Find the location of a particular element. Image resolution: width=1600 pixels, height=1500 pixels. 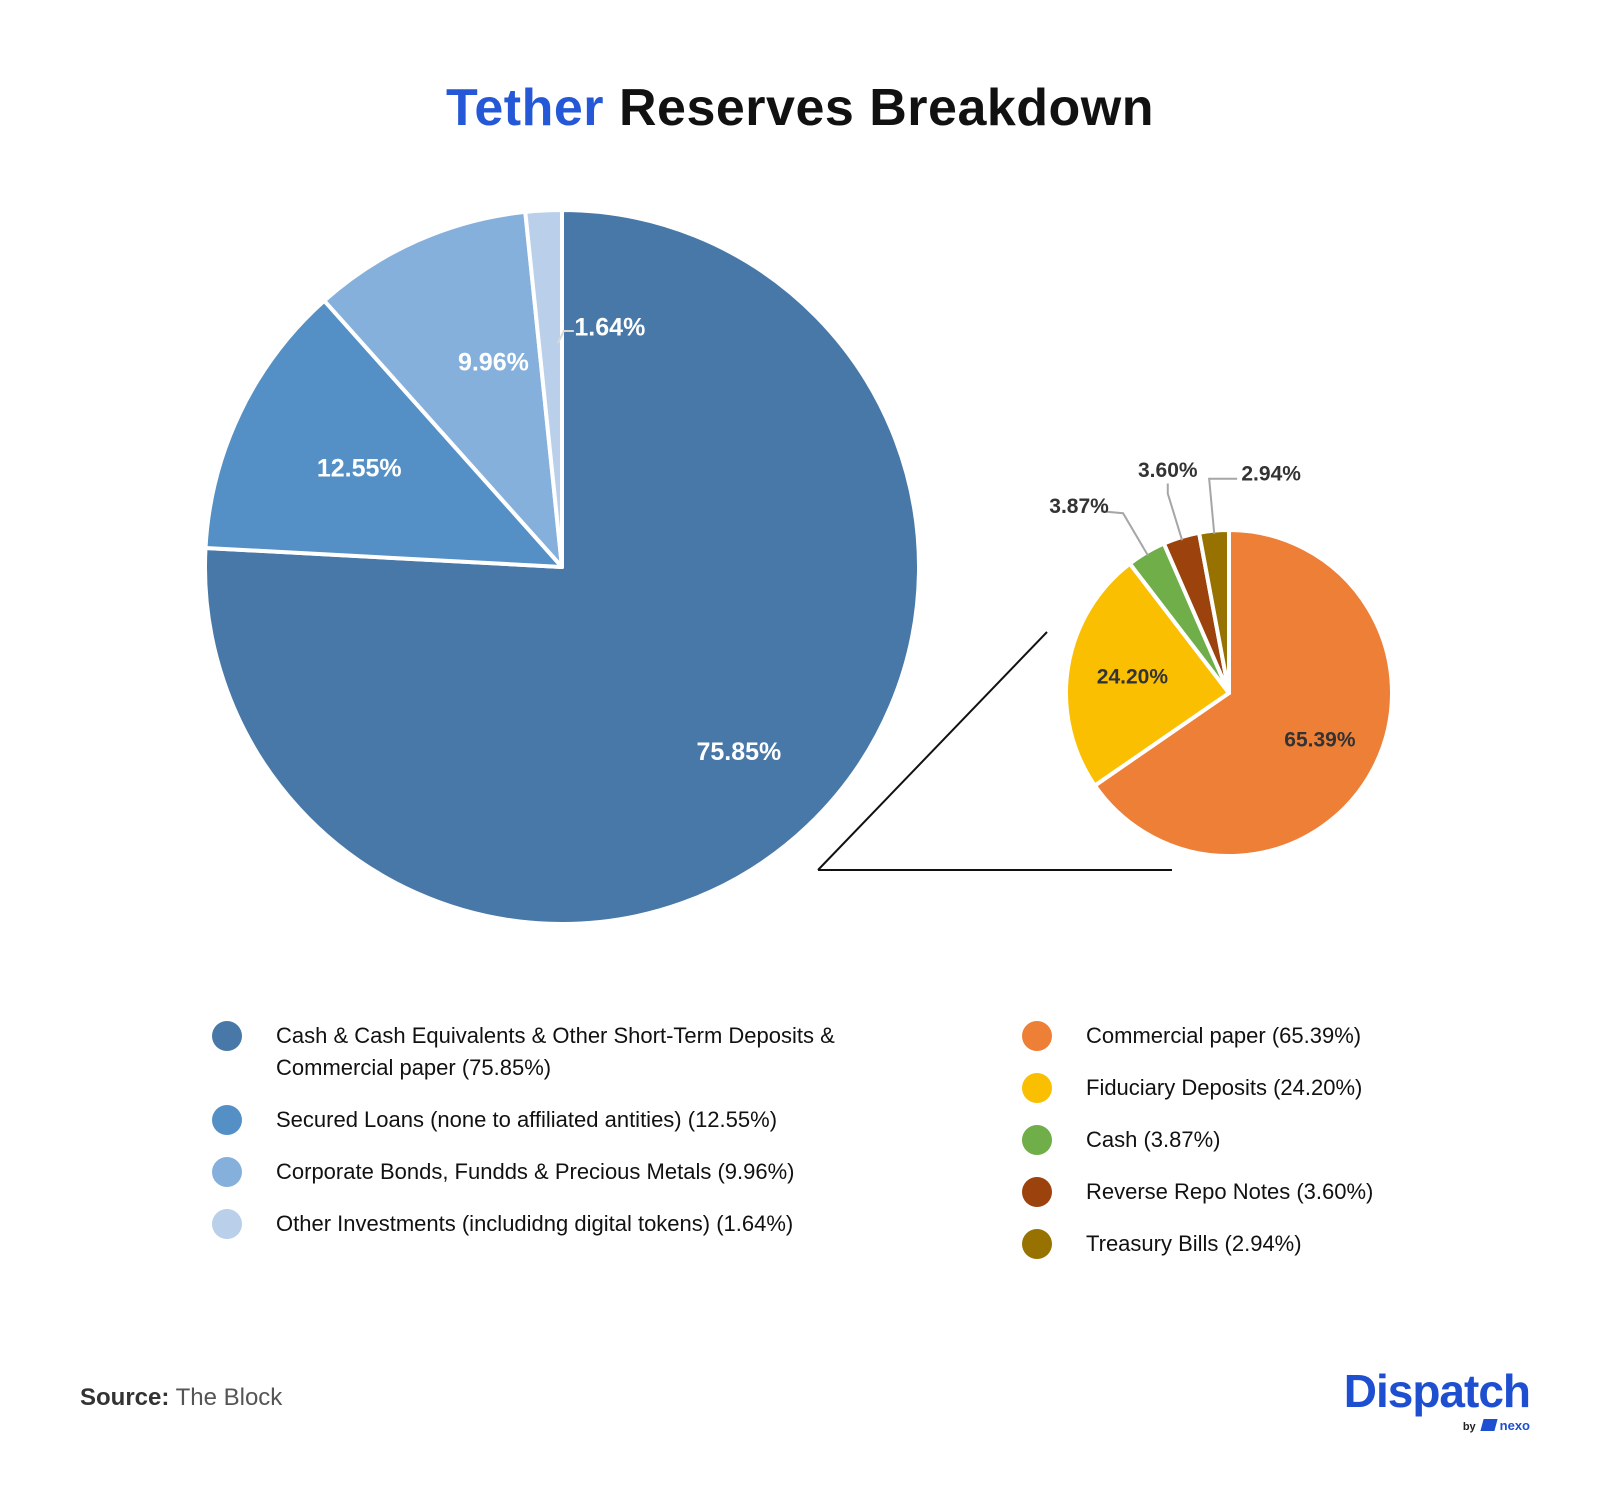

legend-breakdown-label-4: Reverse Repo Notes (3.60%) is located at coordinates (1230, 1191).